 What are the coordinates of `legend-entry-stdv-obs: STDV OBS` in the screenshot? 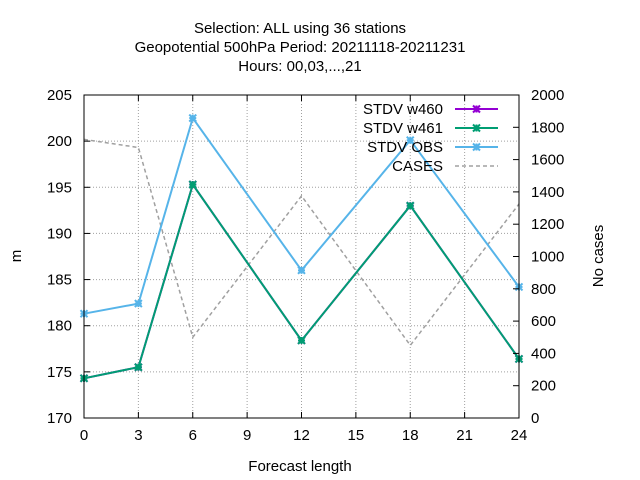 It's located at (432, 147).